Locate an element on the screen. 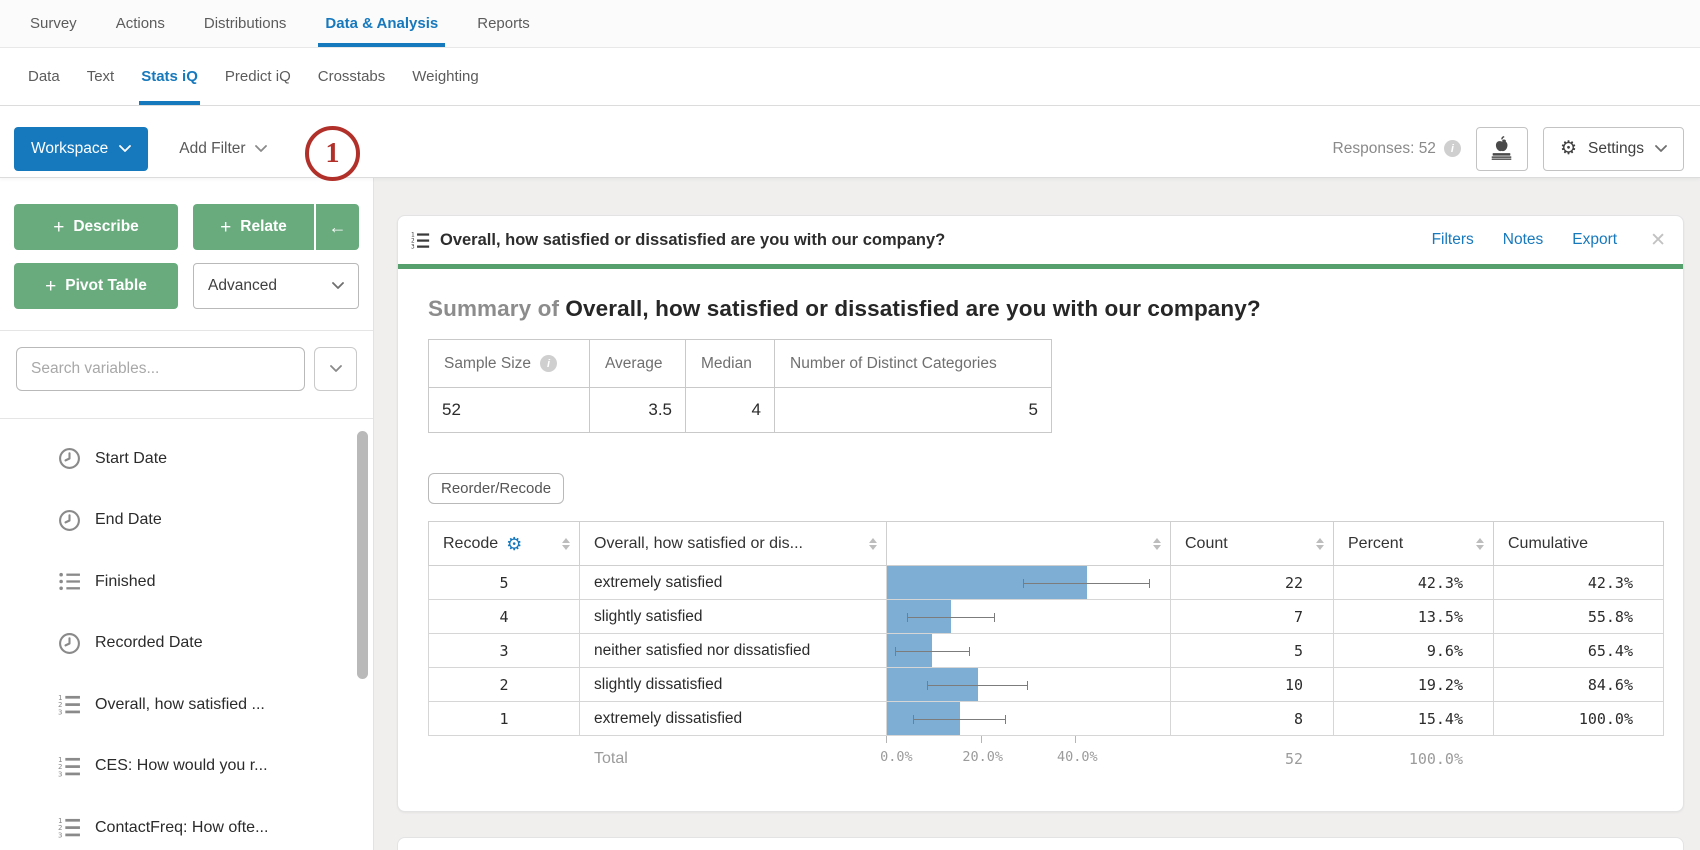 Image resolution: width=1700 pixels, height=850 pixels. stats-header-average: Average is located at coordinates (637, 363).